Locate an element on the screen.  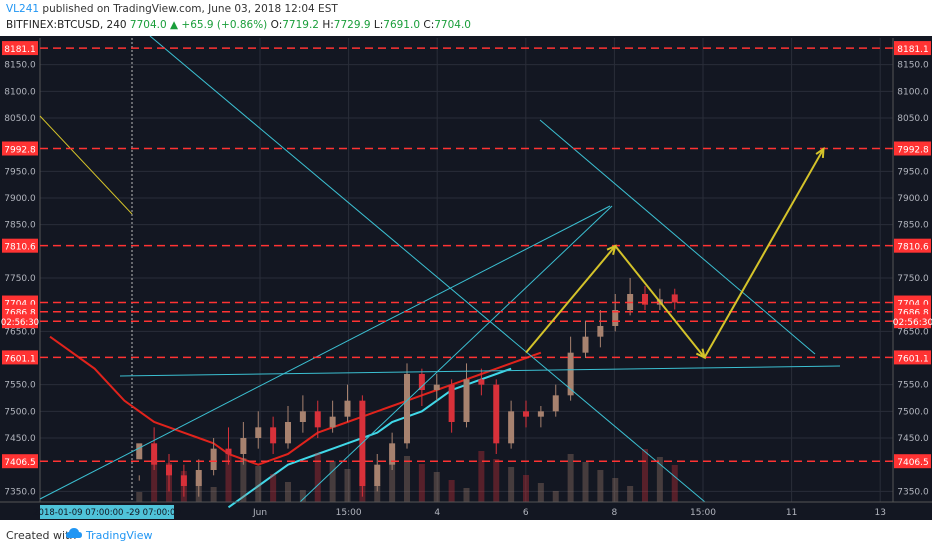
created-with-text: Created with is located at coordinates (41, 535).